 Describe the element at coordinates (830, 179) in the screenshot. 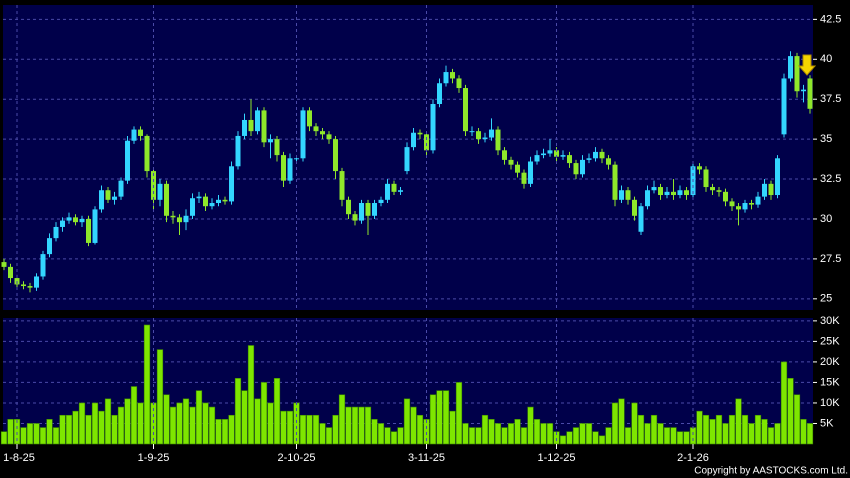

I see `y-tick-label: 32.5` at that location.